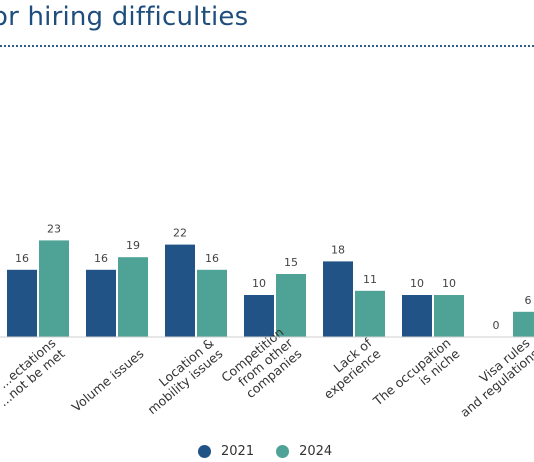 Image resolution: width=534 pixels, height=462 pixels. What do you see at coordinates (133, 245) in the screenshot?
I see `value-label-2024-1: 19` at bounding box center [133, 245].